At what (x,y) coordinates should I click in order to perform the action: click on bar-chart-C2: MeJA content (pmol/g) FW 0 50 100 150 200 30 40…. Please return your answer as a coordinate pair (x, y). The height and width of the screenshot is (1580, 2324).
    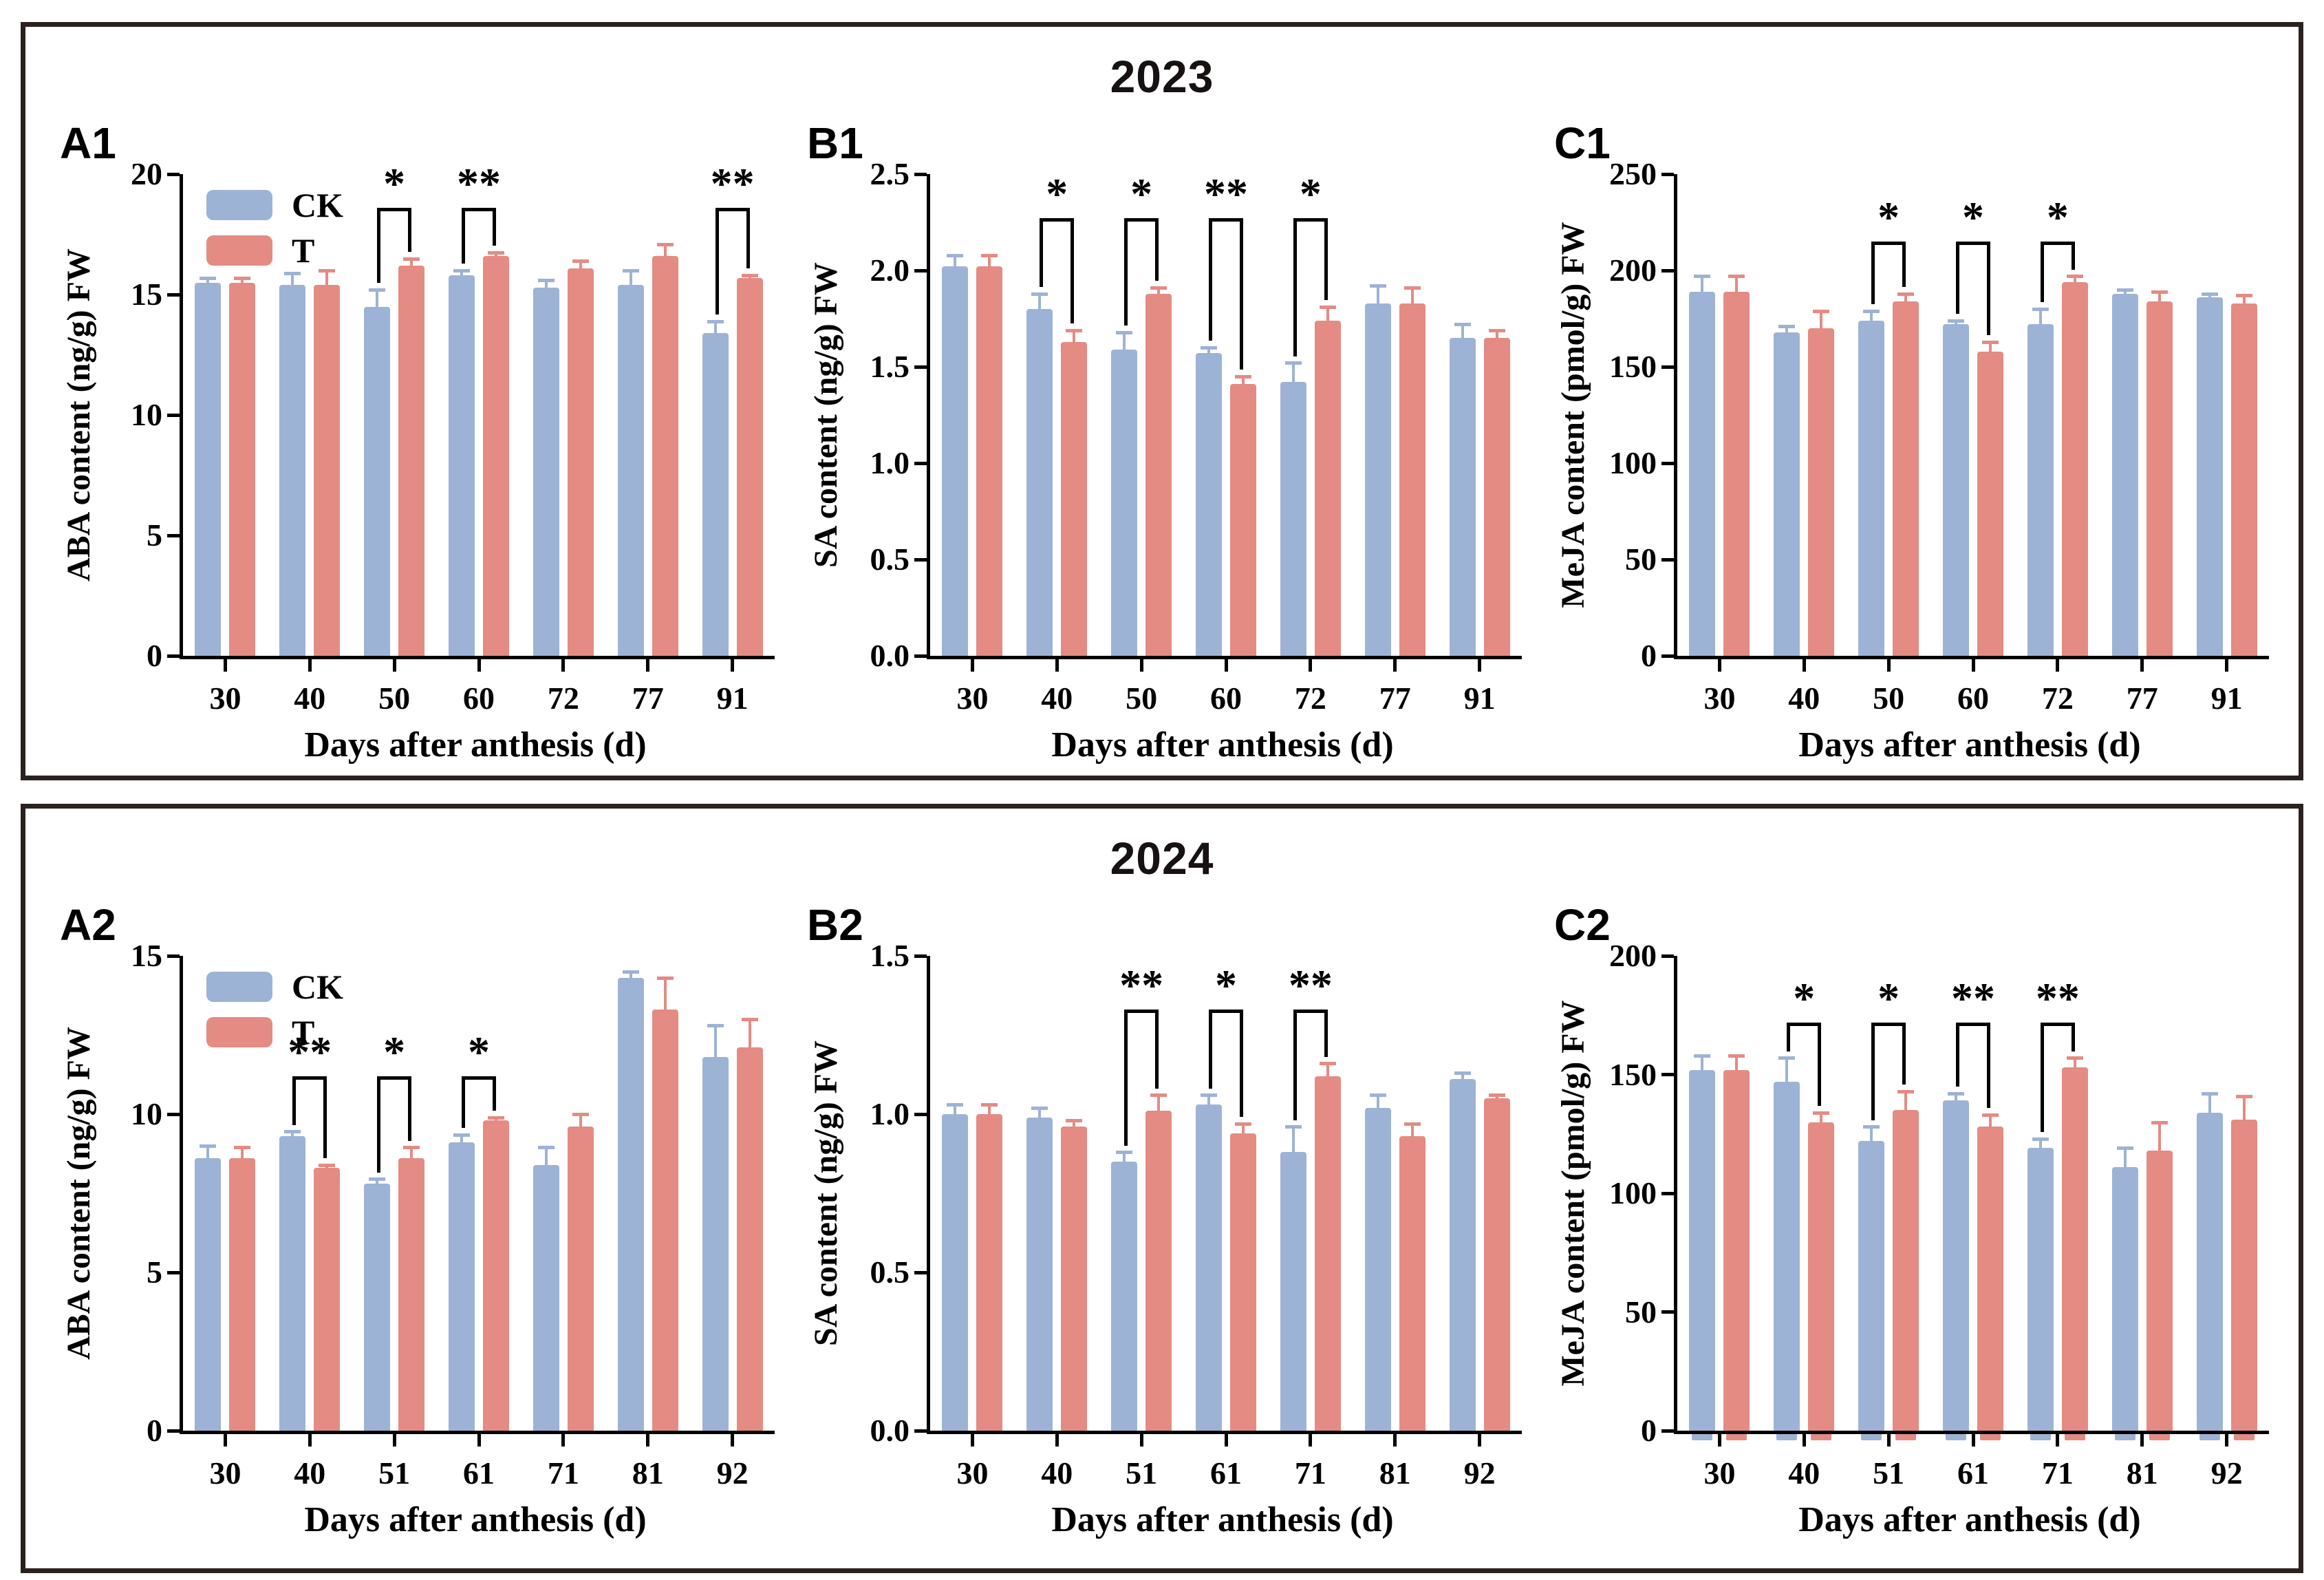
    Looking at the image, I should click on (1909, 1243).